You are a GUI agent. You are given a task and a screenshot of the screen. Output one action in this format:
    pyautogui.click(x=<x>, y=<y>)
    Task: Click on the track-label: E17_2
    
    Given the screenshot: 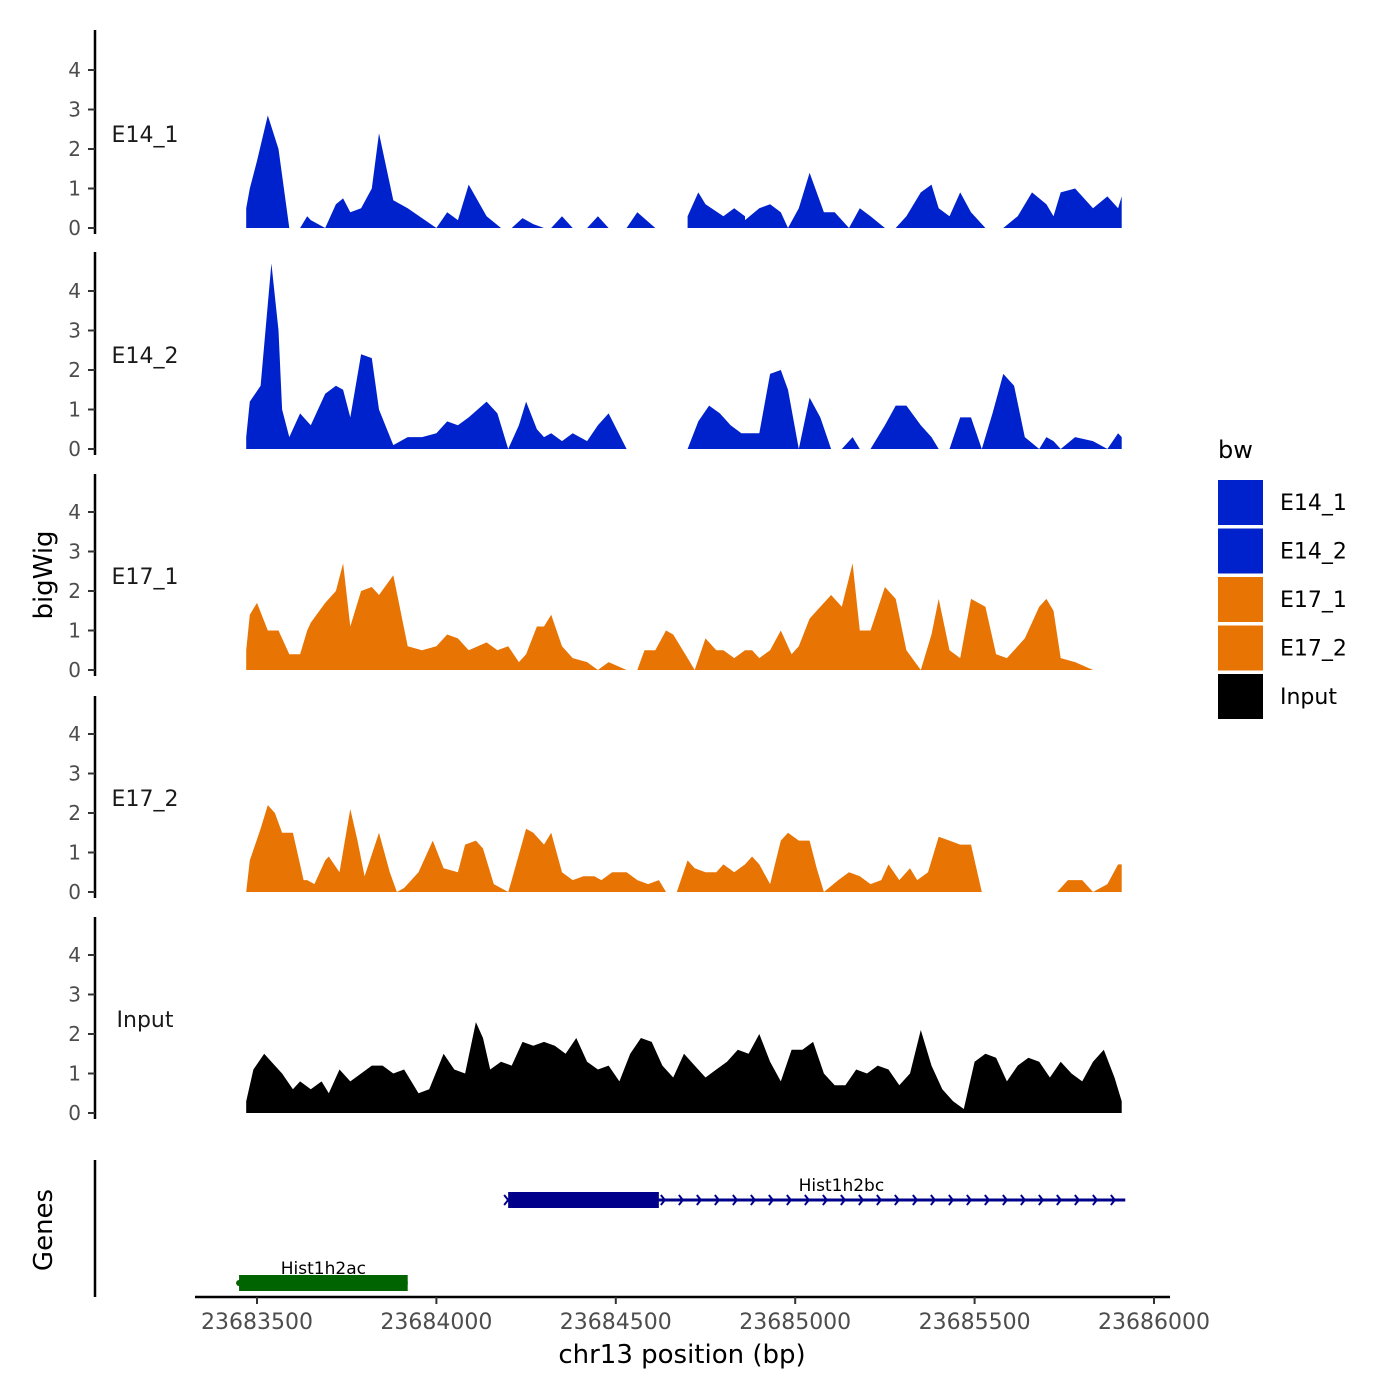 What is the action you would take?
    pyautogui.click(x=145, y=799)
    